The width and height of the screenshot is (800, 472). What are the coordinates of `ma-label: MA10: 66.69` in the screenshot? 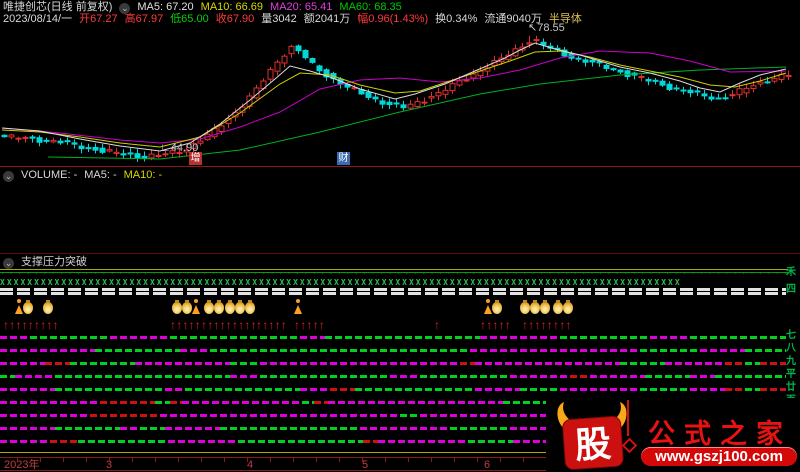 It's located at (232, 7).